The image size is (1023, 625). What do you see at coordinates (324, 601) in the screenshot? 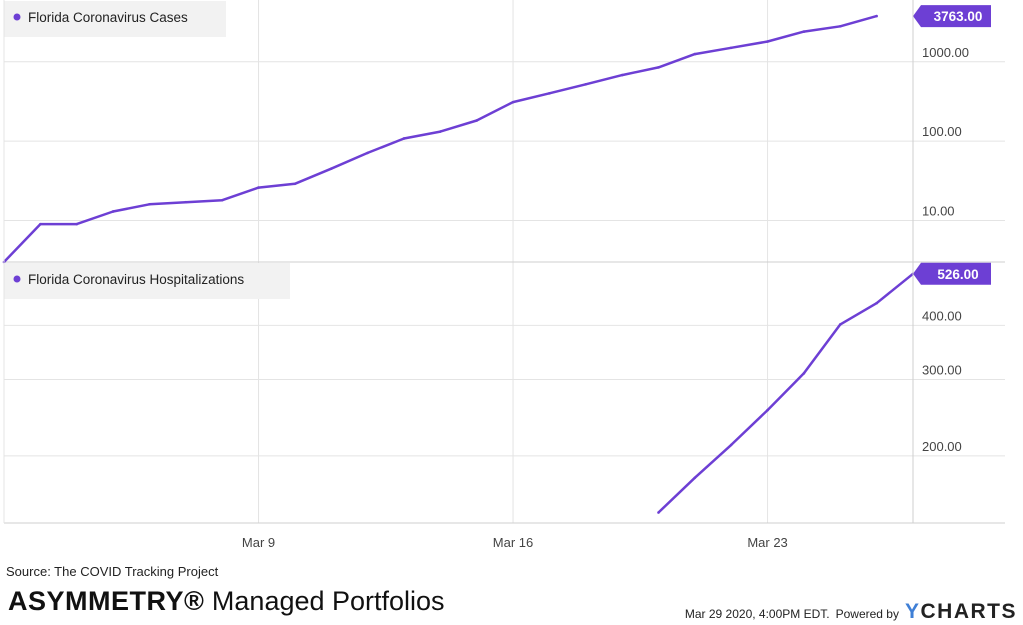
I see `brand-tagline: Managed Portfolios` at bounding box center [324, 601].